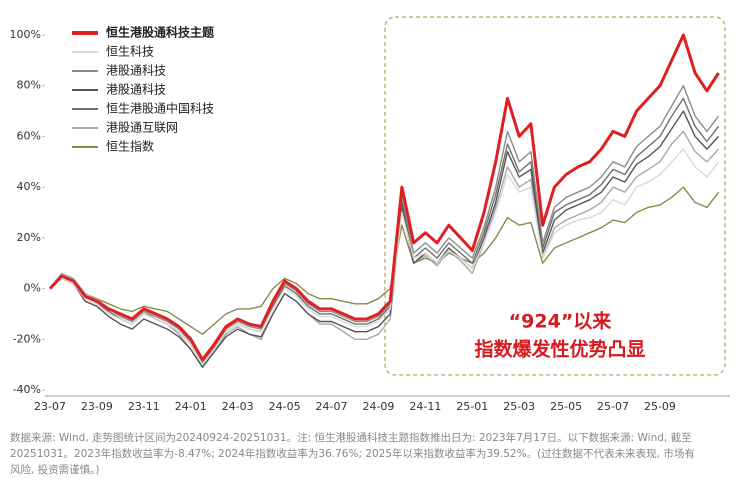  Describe the element at coordinates (29, 186) in the screenshot. I see `y-tick-label: 40%` at that location.